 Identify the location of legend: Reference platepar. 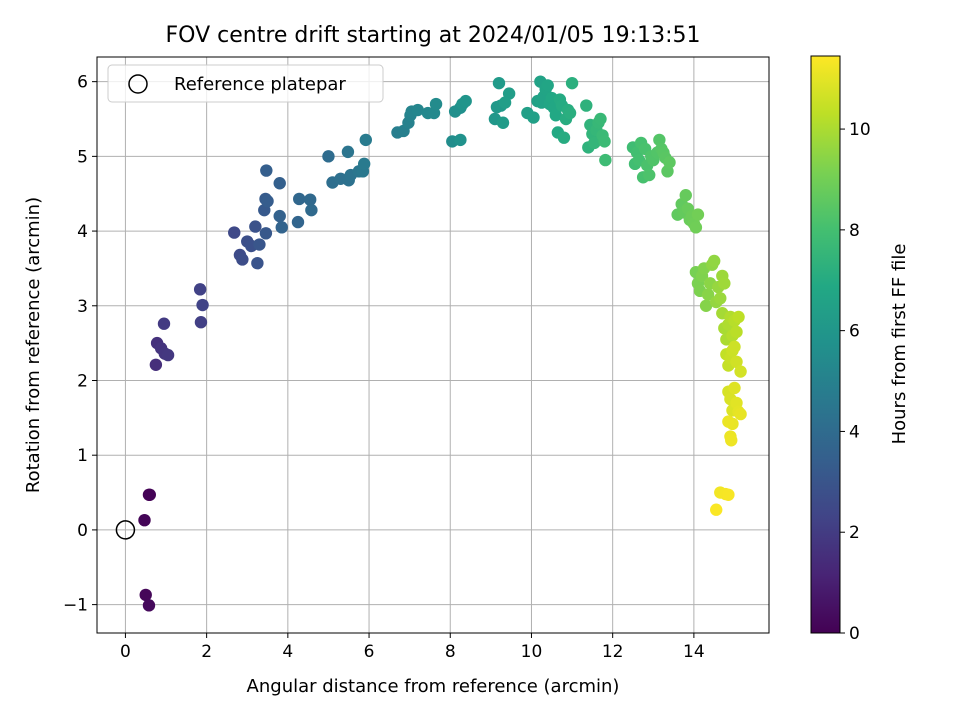
(245, 83).